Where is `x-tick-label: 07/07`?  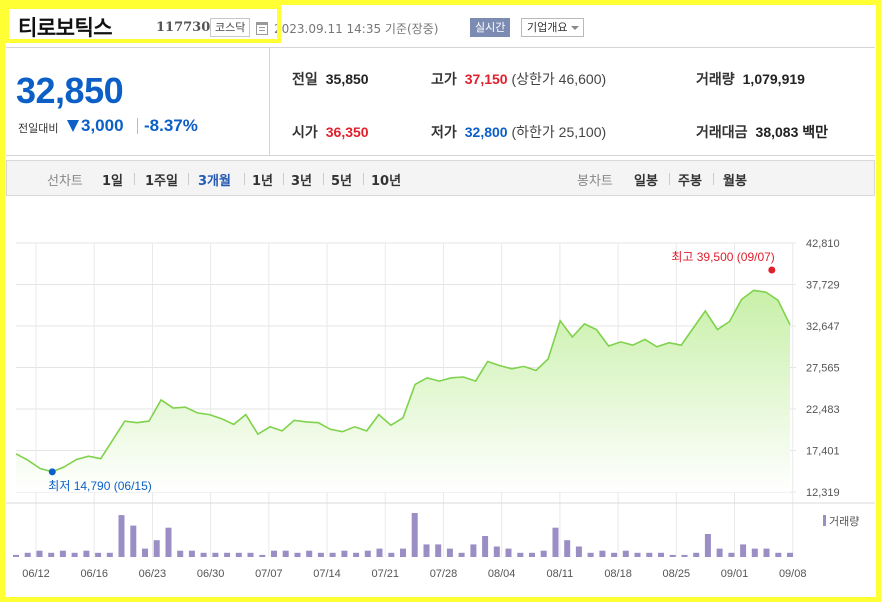 x-tick-label: 07/07 is located at coordinates (269, 574).